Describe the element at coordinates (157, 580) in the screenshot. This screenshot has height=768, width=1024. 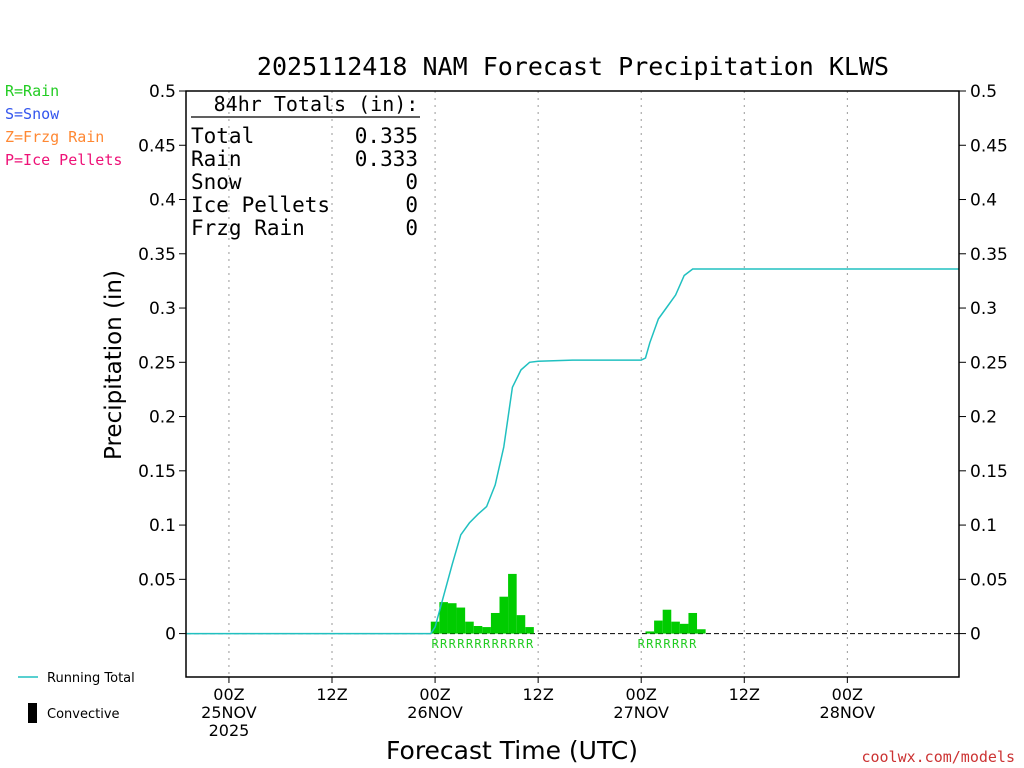
I see `y-tick-label-left: 0.05` at that location.